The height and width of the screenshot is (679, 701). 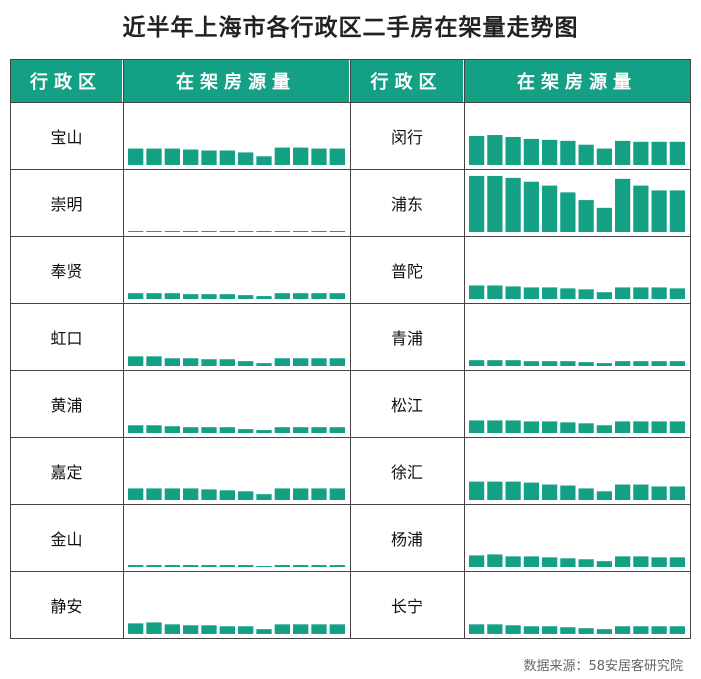 I want to click on district-name: 金山, so click(x=66, y=539).